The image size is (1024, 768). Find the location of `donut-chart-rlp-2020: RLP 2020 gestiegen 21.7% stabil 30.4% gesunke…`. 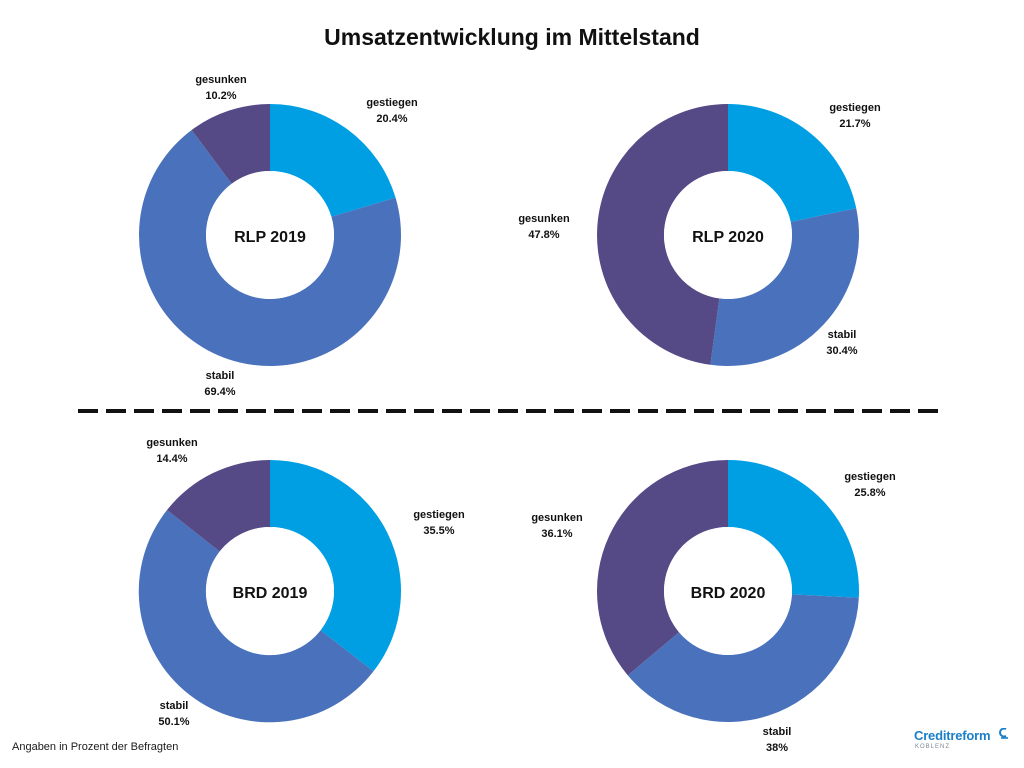

donut-chart-rlp-2020: RLP 2020 gestiegen 21.7% stabil 30.4% gesunke… is located at coordinates (699, 234).